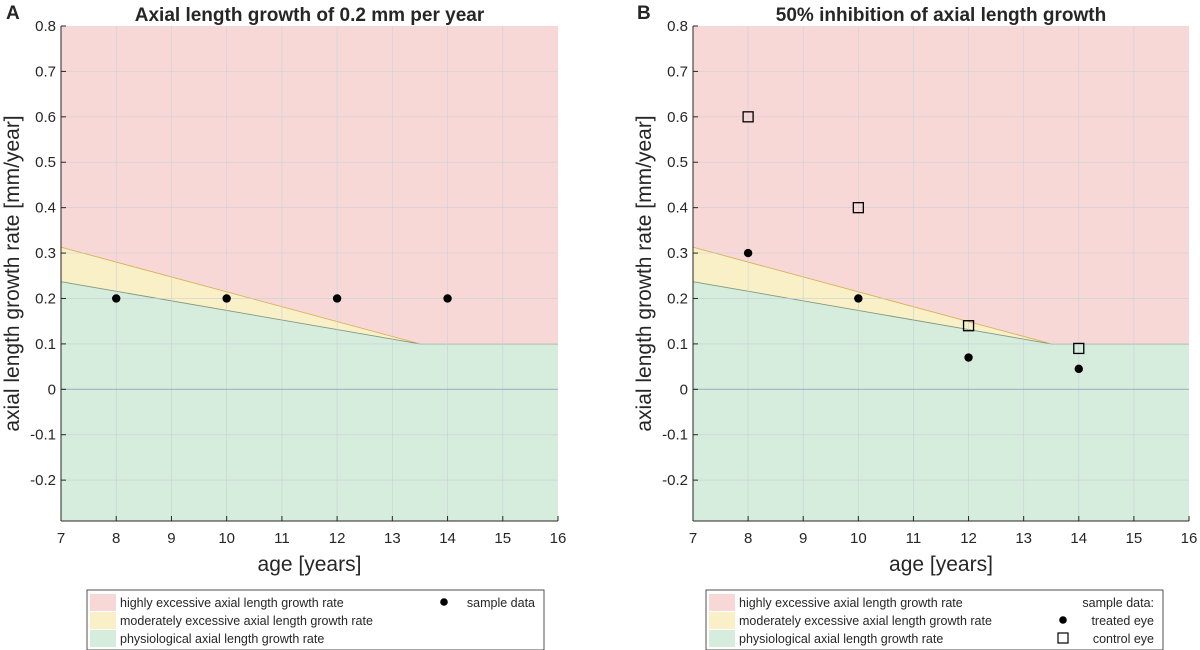 The width and height of the screenshot is (1200, 650). I want to click on legend-marker-header: sample data:, so click(1118, 603).